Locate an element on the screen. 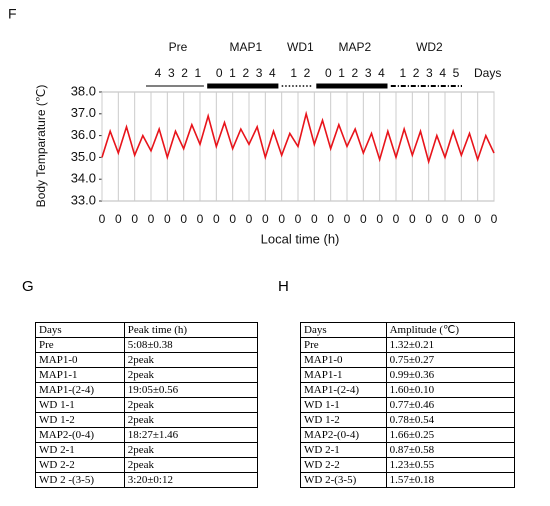 This screenshot has width=550, height=506. table-row: WD 2-2 2peak is located at coordinates (147, 465).